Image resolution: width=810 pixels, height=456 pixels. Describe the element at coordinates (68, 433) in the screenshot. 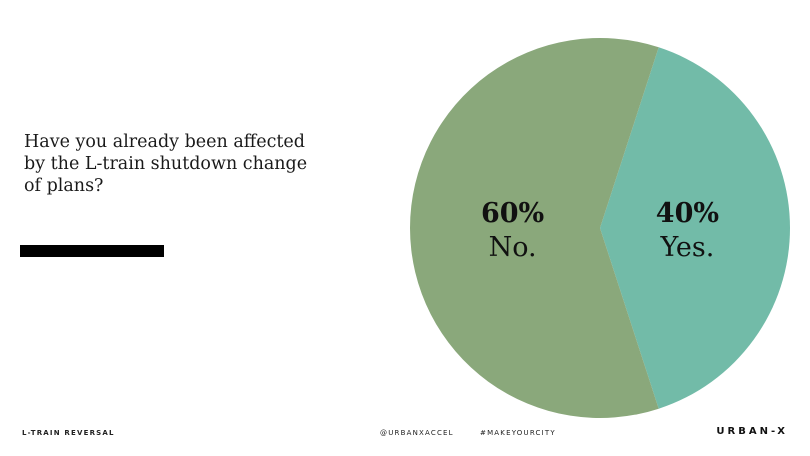

I see `footer-project-title: L-TRAIN REVERSAL` at that location.